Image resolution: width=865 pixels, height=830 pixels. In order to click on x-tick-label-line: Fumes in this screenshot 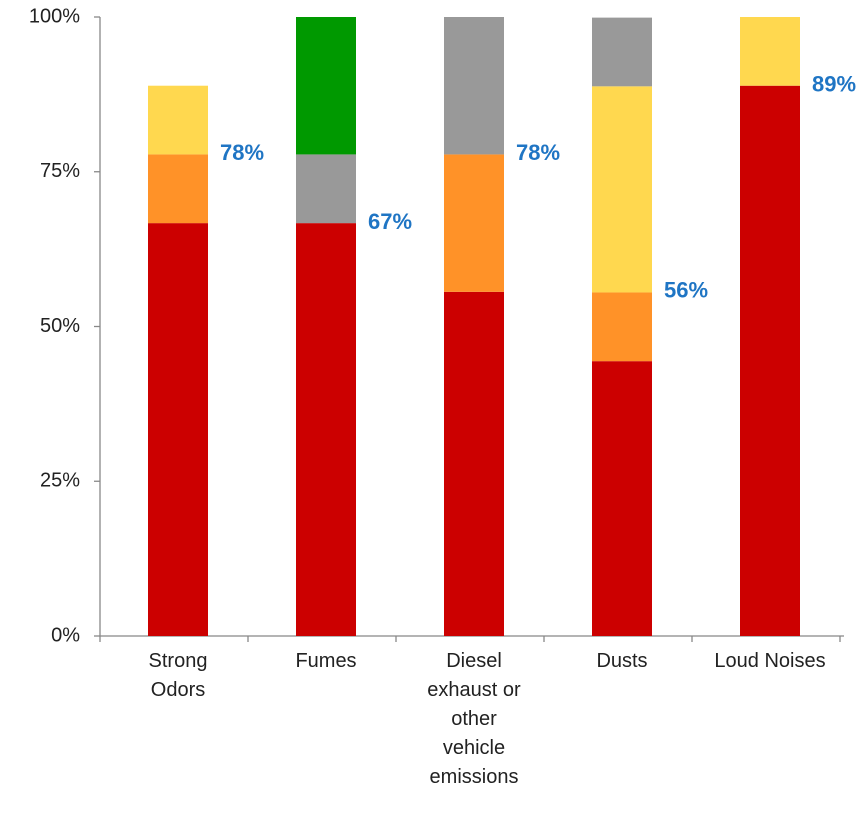, I will do `click(325, 661)`.